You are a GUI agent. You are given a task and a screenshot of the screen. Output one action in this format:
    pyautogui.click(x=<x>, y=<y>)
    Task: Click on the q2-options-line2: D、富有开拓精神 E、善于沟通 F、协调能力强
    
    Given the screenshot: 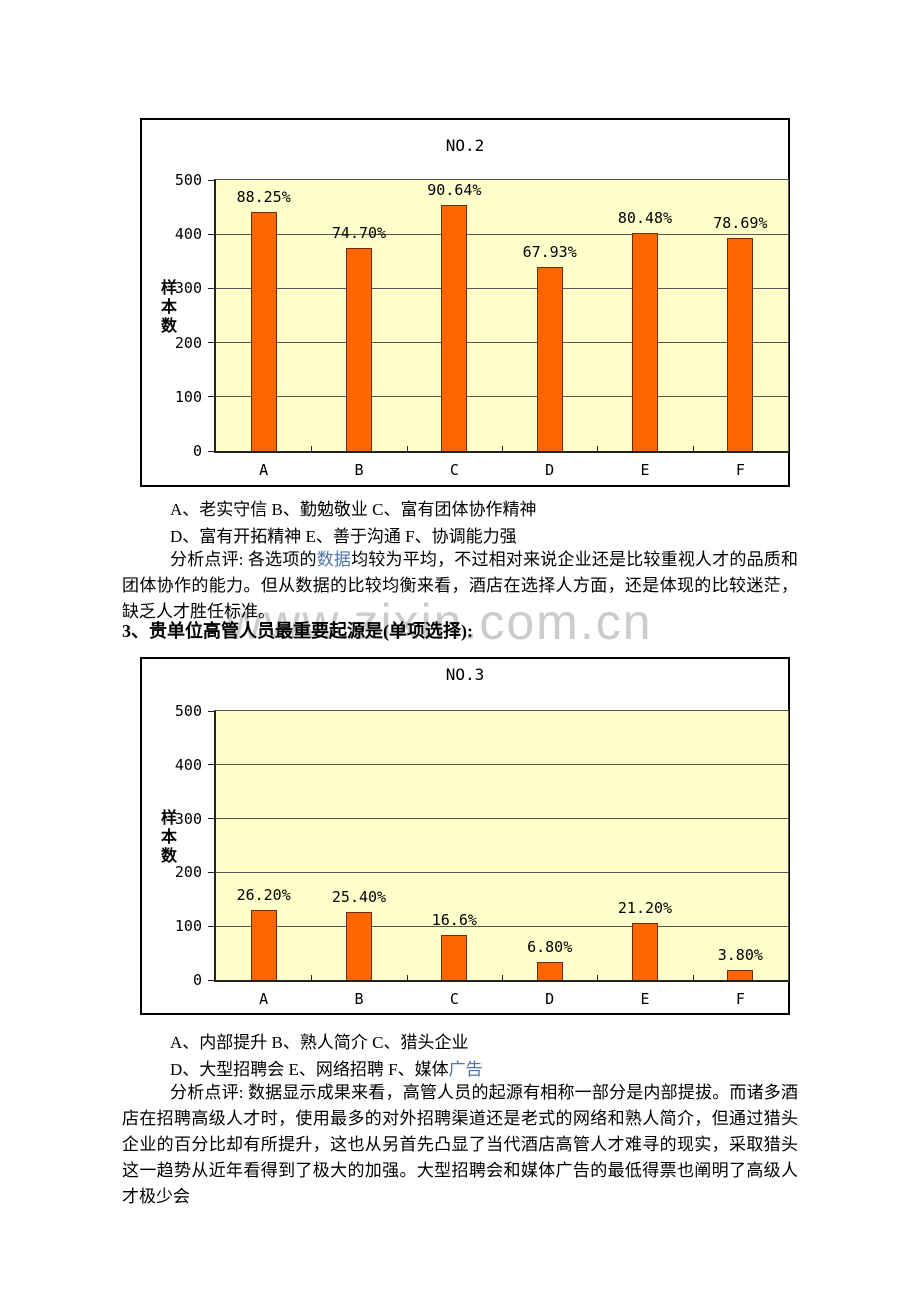 What is the action you would take?
    pyautogui.click(x=343, y=536)
    